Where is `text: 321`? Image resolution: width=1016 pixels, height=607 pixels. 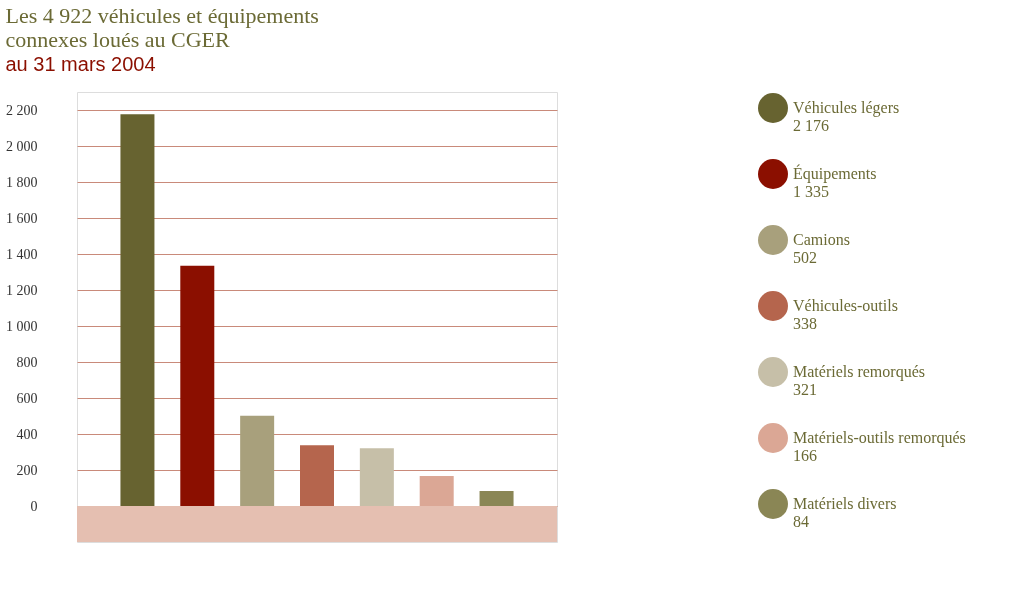
text: 321 is located at coordinates (805, 389).